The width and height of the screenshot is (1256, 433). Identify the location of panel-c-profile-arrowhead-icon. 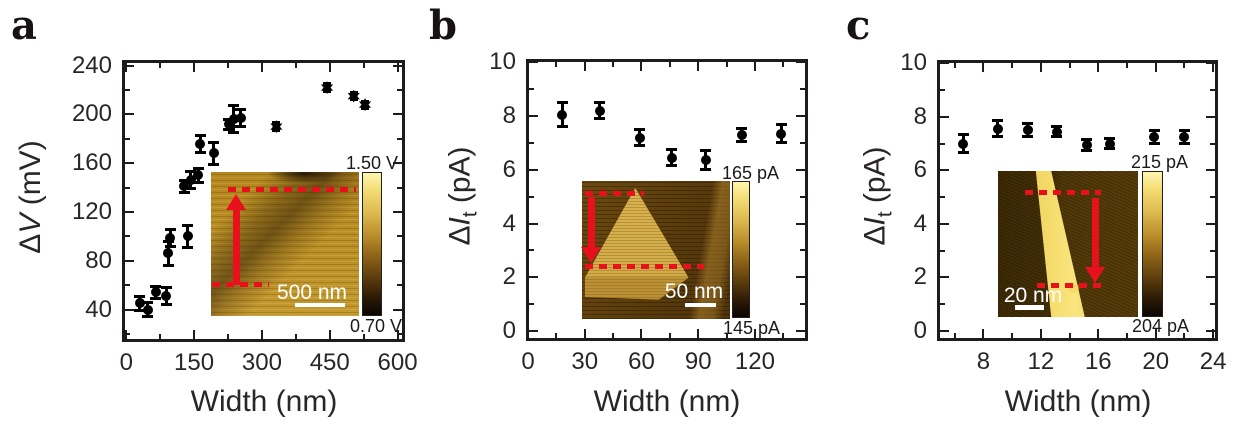
(1095, 275).